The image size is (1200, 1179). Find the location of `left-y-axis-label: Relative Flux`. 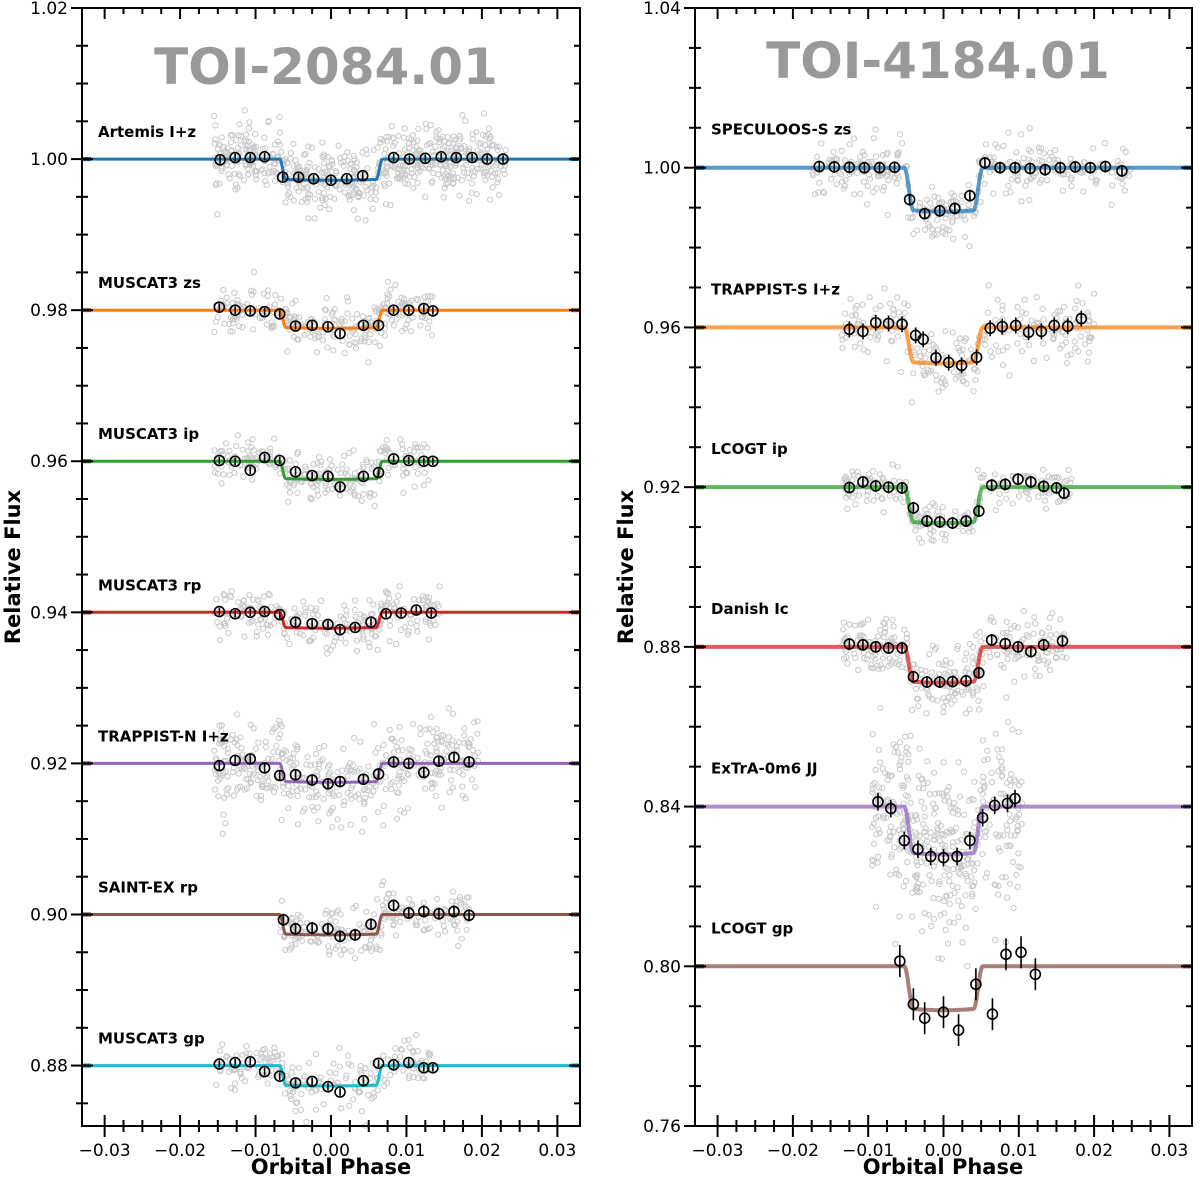

left-y-axis-label: Relative Flux is located at coordinates (13, 566).